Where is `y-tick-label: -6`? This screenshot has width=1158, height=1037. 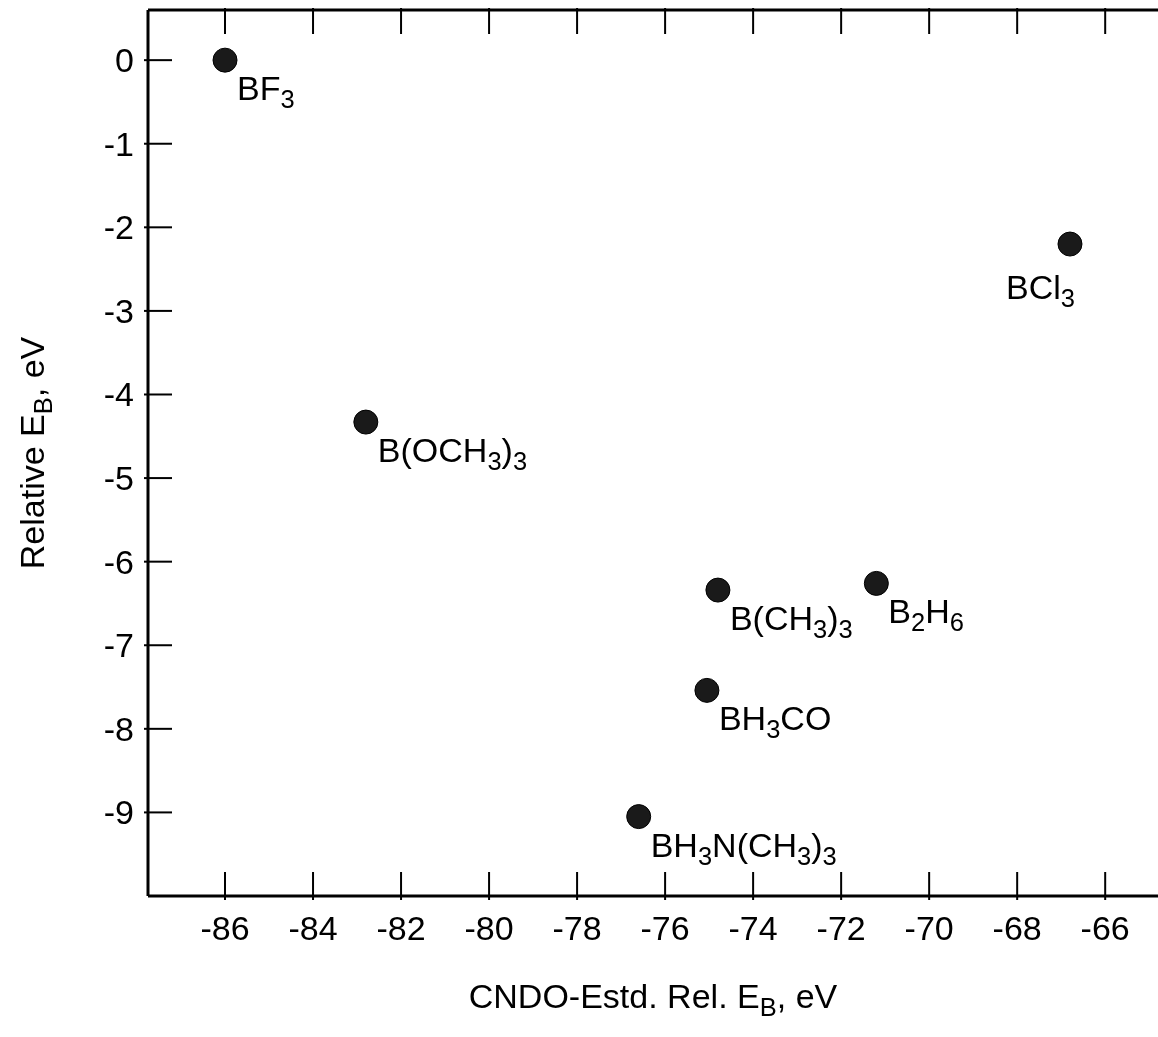
y-tick-label: -6 is located at coordinates (118, 561).